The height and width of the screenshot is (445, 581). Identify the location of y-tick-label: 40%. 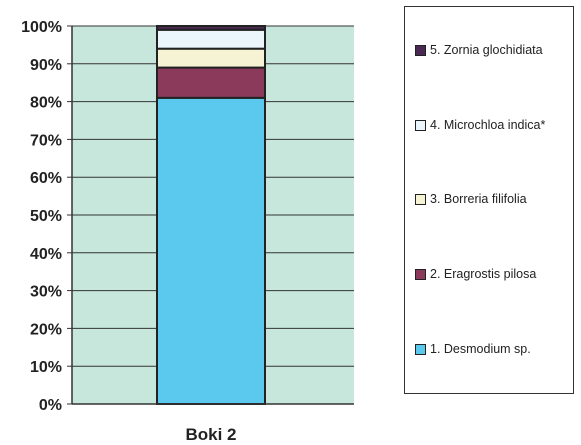
(46, 254).